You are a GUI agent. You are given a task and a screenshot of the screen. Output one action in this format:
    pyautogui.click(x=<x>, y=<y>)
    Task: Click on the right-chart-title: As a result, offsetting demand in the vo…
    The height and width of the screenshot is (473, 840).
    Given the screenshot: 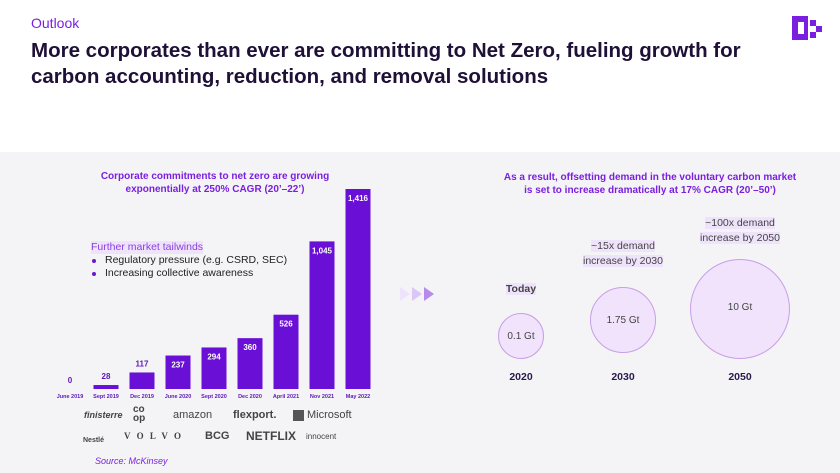 What is the action you would take?
    pyautogui.click(x=650, y=184)
    